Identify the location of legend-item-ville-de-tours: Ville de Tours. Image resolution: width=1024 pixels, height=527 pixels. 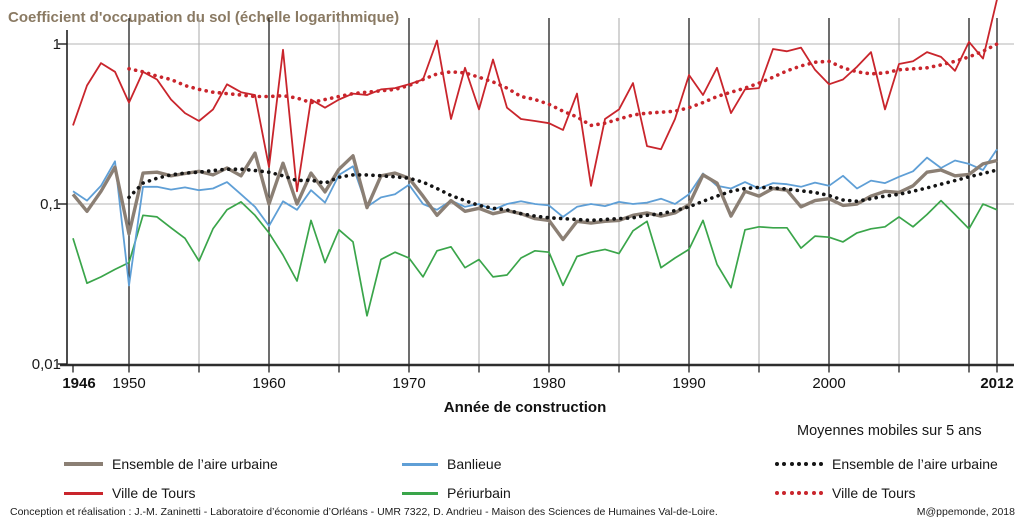
(130, 493).